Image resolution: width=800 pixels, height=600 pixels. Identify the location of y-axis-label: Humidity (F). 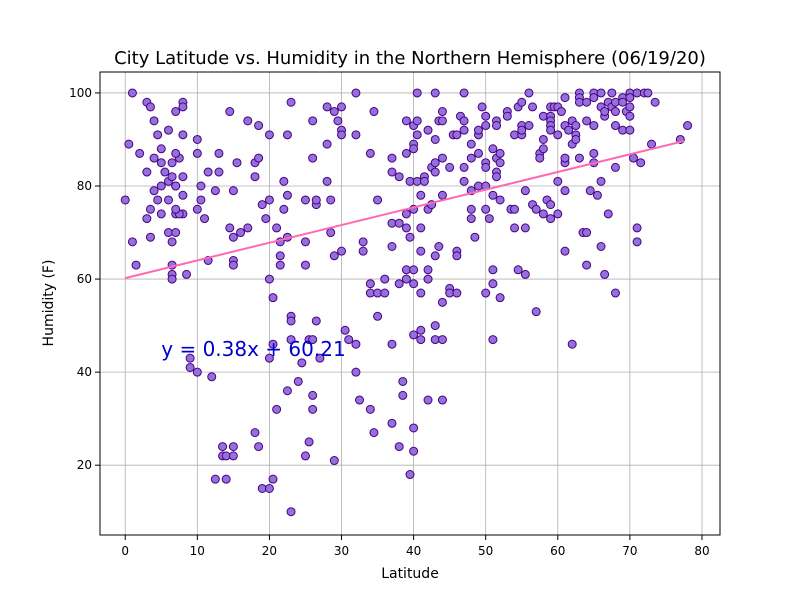
(49, 303).